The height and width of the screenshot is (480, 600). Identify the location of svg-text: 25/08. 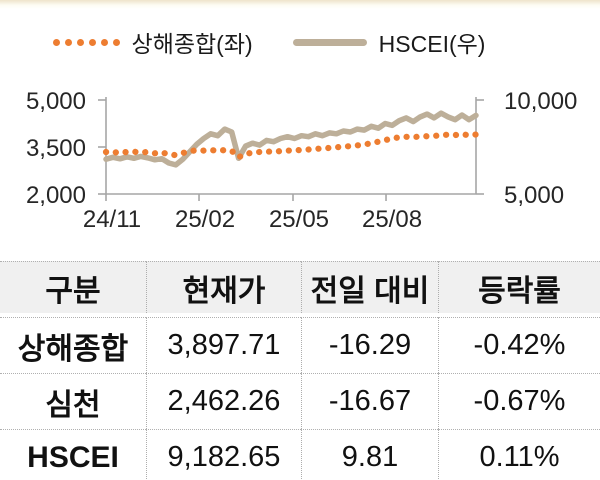
(392, 219).